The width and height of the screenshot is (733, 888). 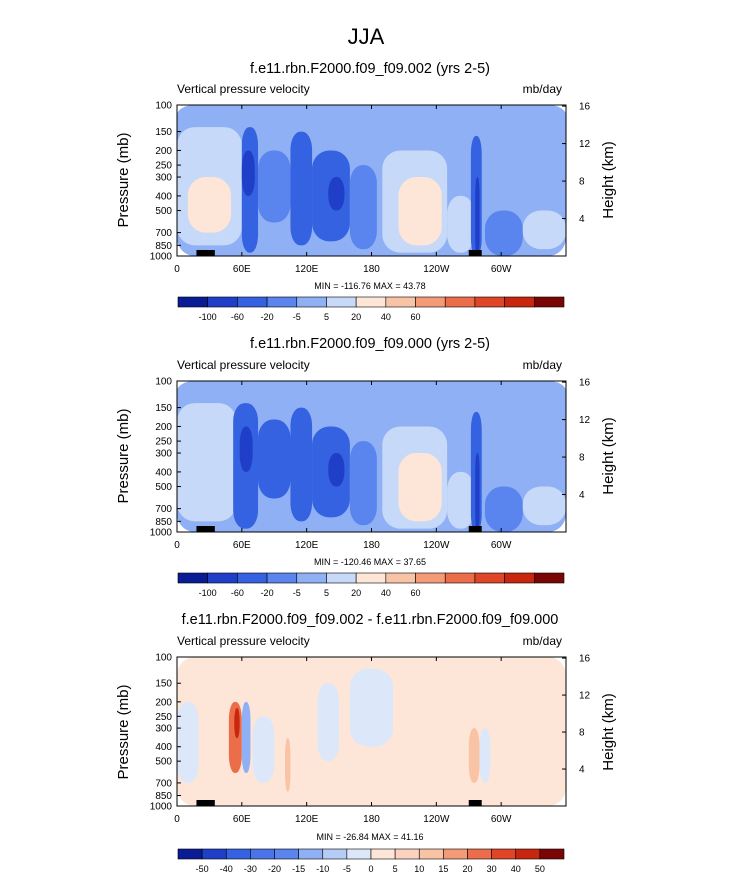 I want to click on colorbar-label: 20, so click(x=356, y=593).